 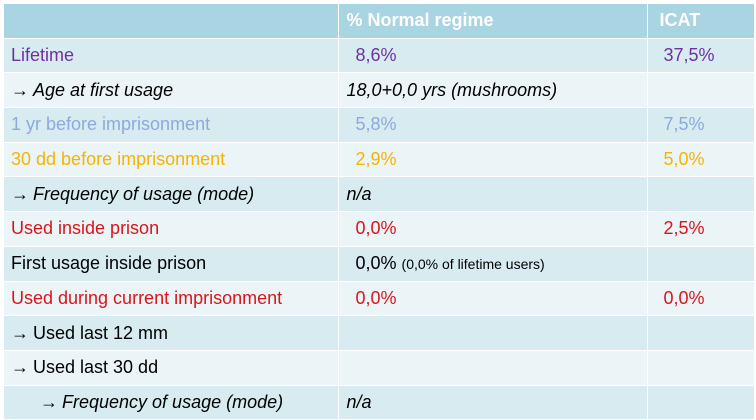 What do you see at coordinates (171, 333) in the screenshot?
I see `row-label-cell: → Used last 12 mm` at bounding box center [171, 333].